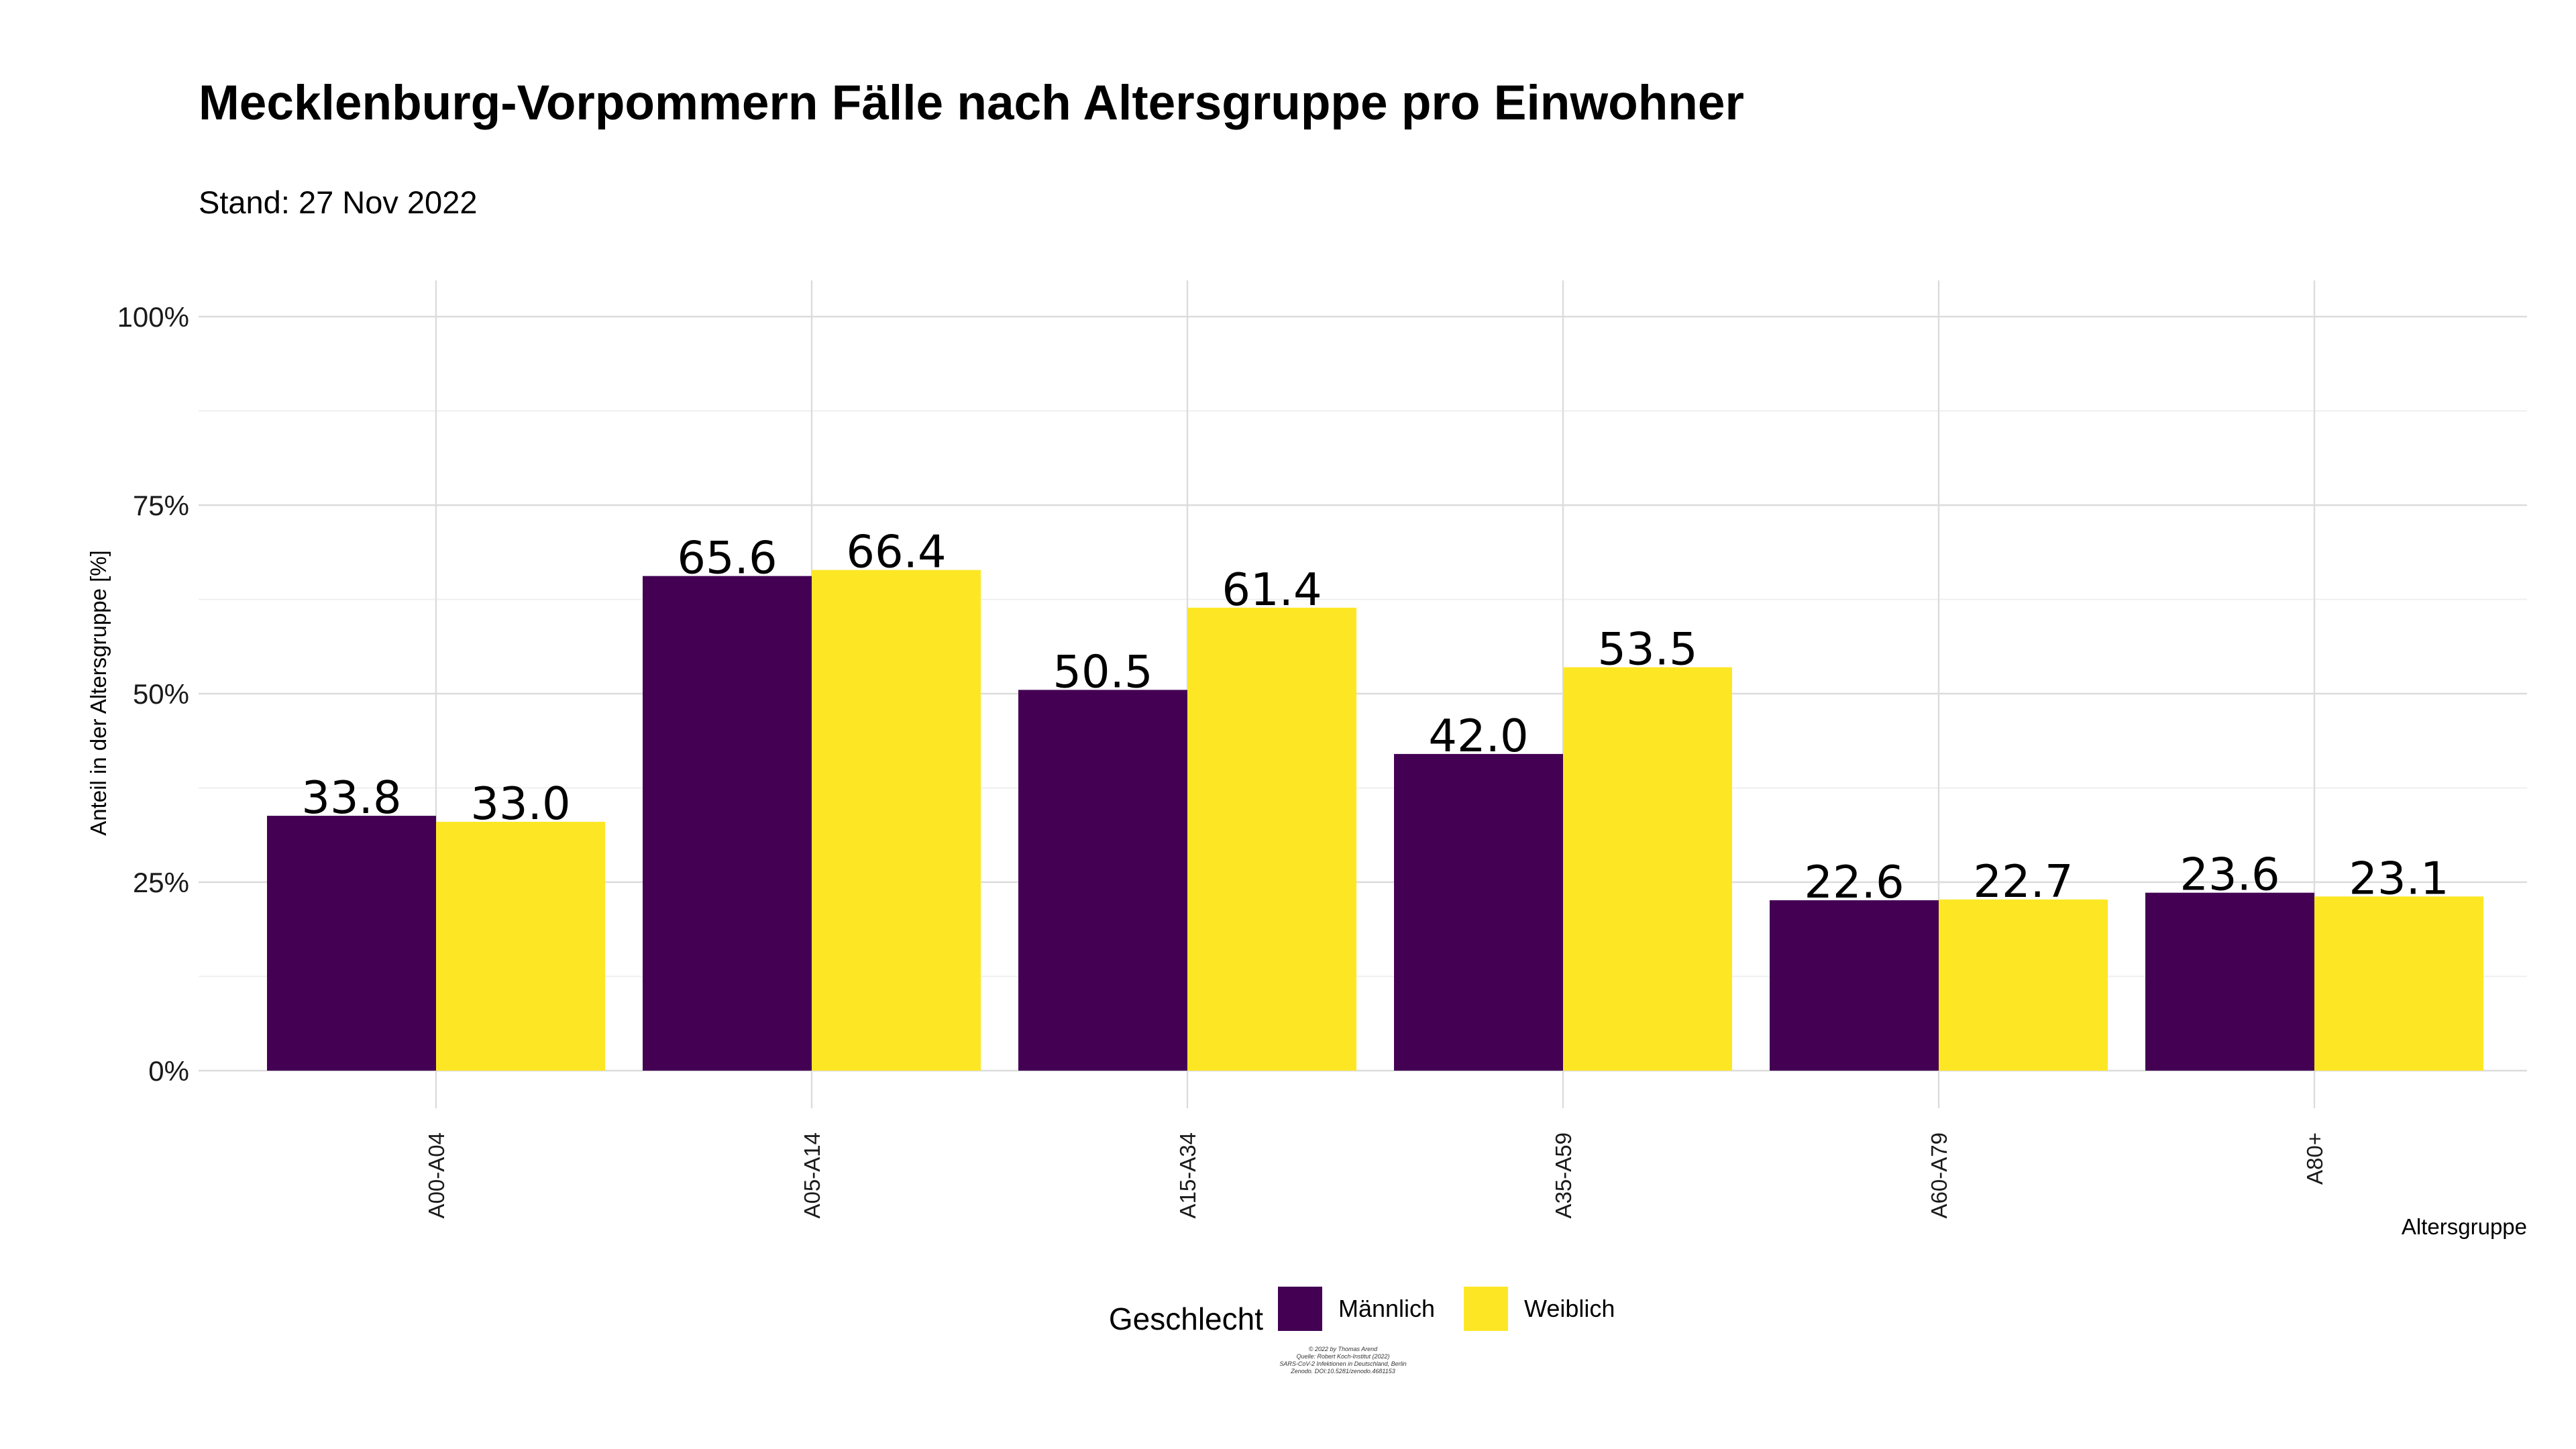 The width and height of the screenshot is (2576, 1449). I want to click on legend: Geschlecht Männlich Weiblich, so click(1362, 1311).